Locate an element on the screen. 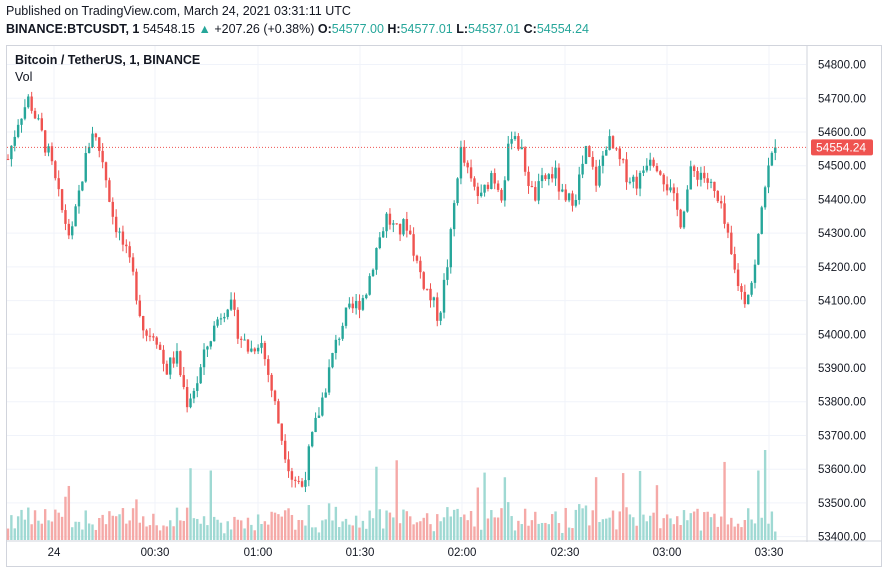 This screenshot has height=572, width=886. low-value: 54537.01 is located at coordinates (494, 29).